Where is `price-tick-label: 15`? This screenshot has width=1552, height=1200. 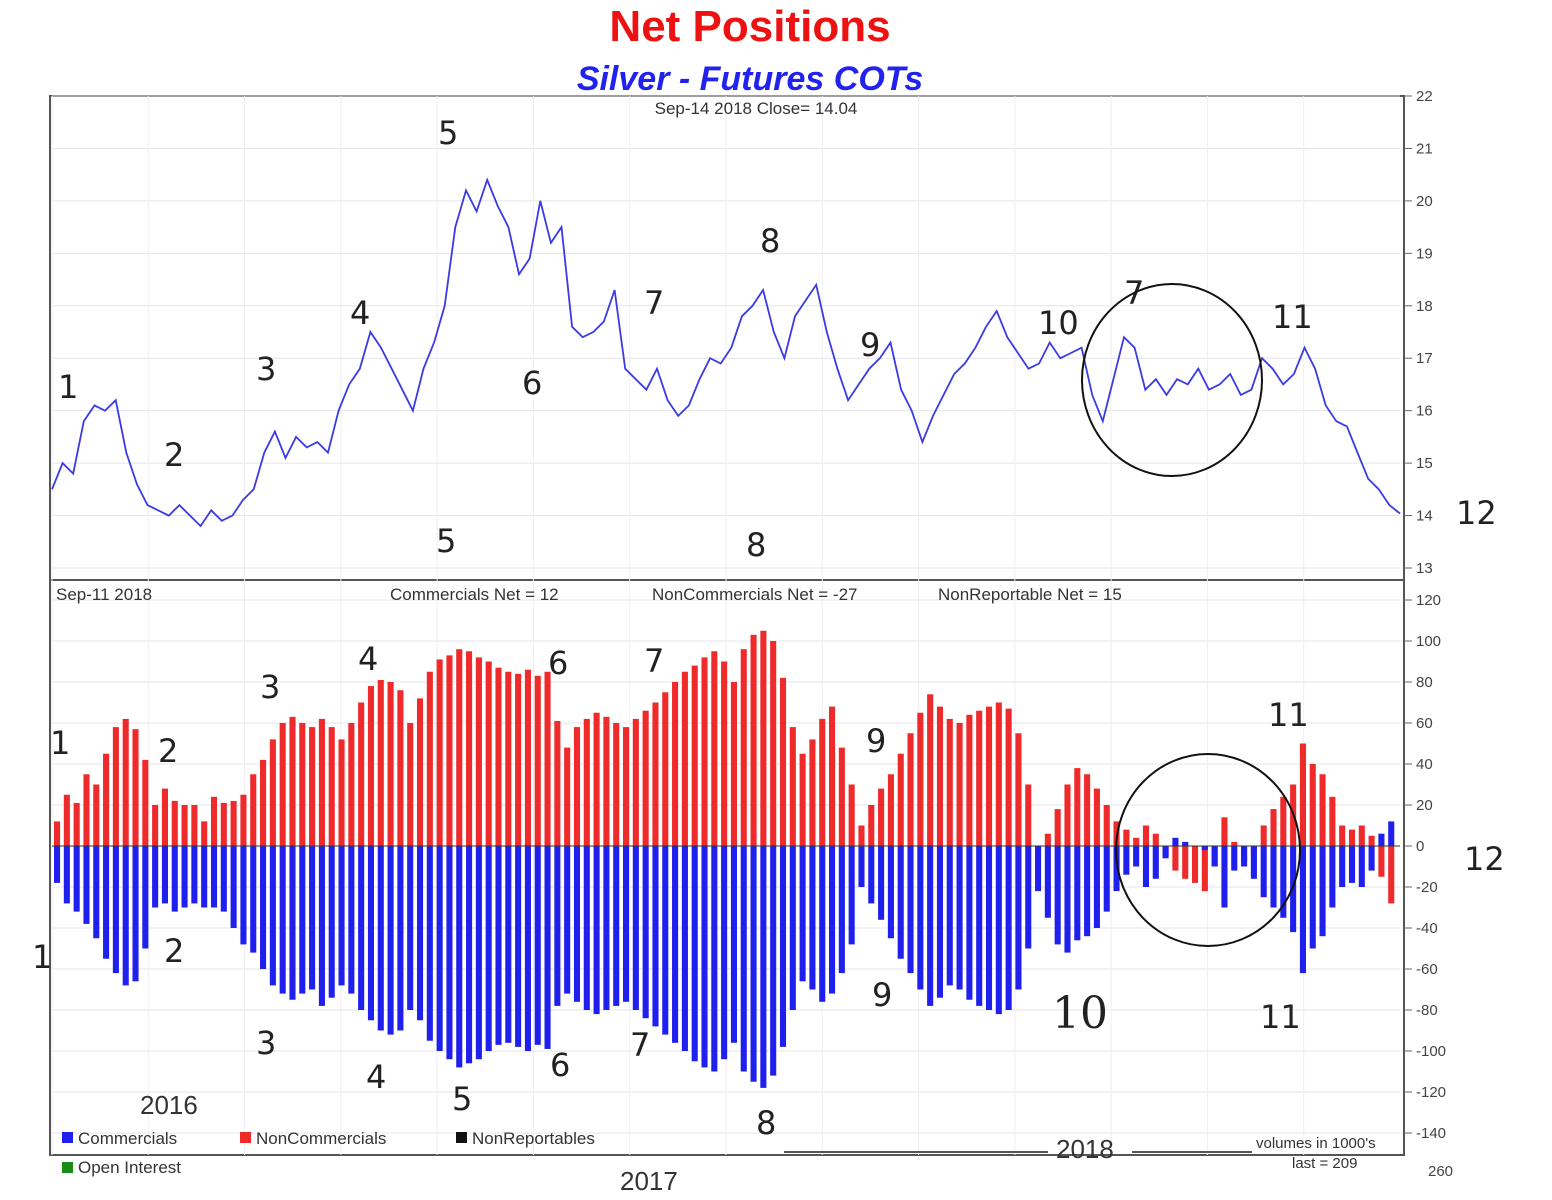 price-tick-label: 15 is located at coordinates (1424, 463).